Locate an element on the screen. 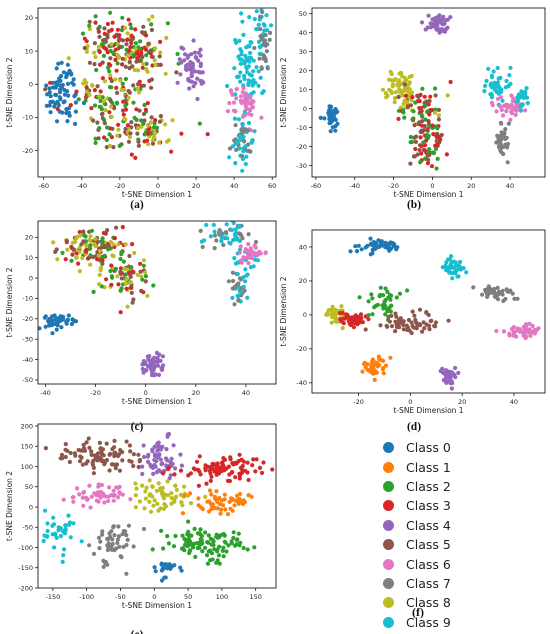 The image size is (550, 634). legend-marker is located at coordinates (388, 545).